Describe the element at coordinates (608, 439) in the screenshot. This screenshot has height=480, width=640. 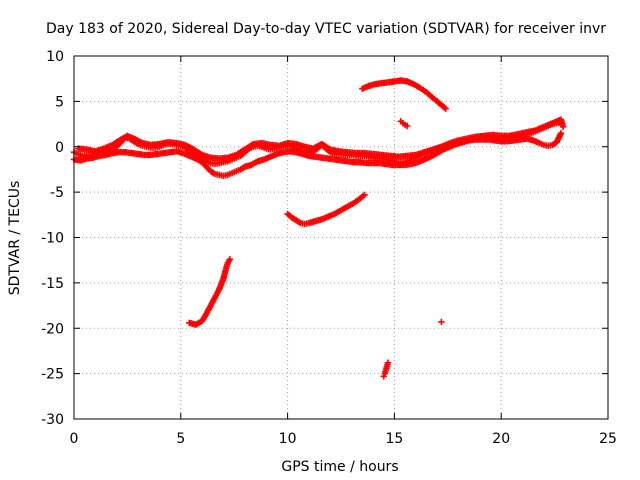
I see `x-tick-label: 25` at that location.